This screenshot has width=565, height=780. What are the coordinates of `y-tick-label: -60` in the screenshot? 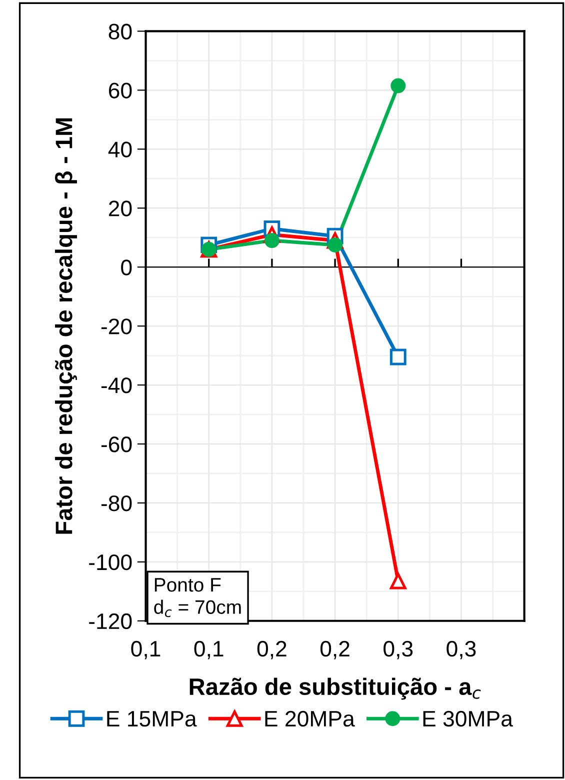 It's located at (116, 444).